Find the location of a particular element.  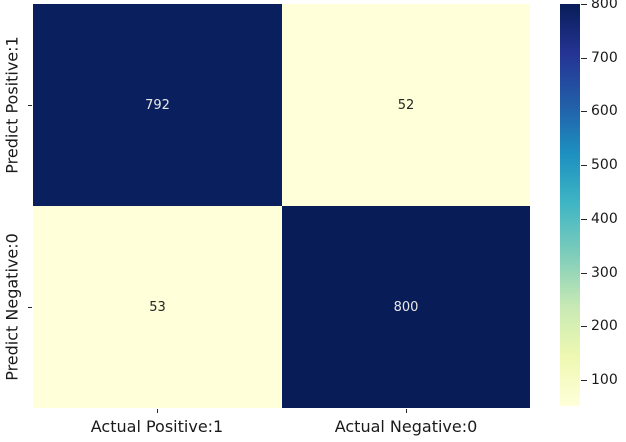

cell-annotation: 52 is located at coordinates (406, 105).